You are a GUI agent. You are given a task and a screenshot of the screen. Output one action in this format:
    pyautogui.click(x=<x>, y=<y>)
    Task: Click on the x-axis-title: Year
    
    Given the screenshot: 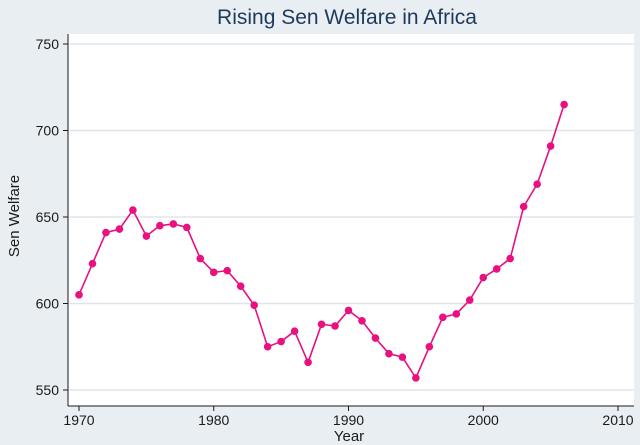 What is the action you would take?
    pyautogui.click(x=349, y=436)
    